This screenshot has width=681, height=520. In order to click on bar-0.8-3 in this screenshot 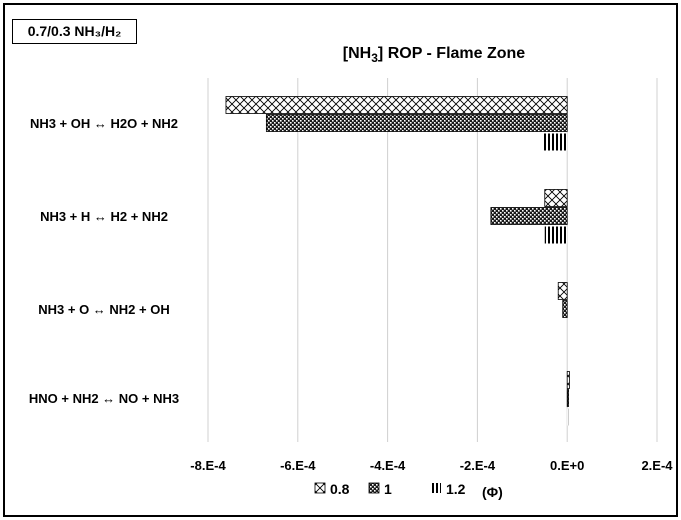, I will do `click(568, 380)`.